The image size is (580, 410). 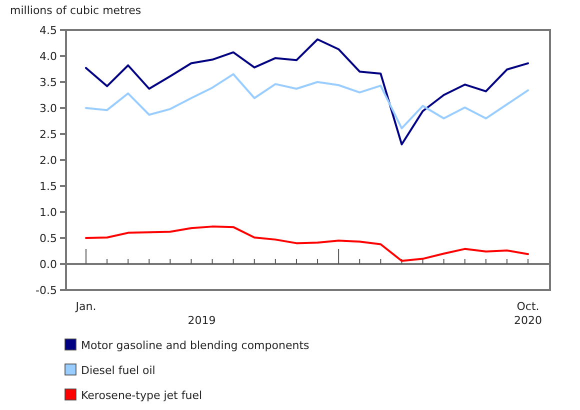 I want to click on text: 2020, so click(x=528, y=320).